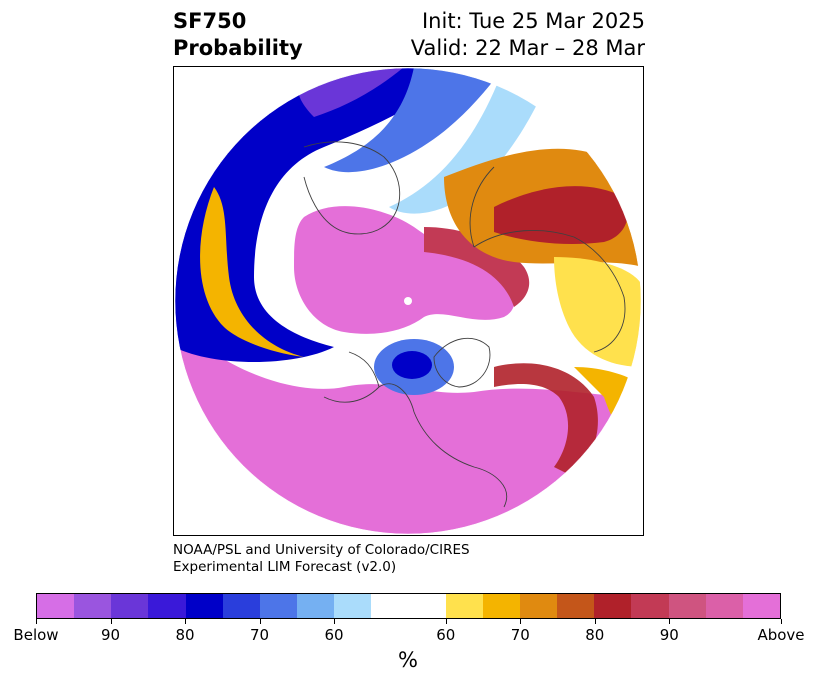  Describe the element at coordinates (462, 362) in the screenshot. I see `coast-greenland` at that location.